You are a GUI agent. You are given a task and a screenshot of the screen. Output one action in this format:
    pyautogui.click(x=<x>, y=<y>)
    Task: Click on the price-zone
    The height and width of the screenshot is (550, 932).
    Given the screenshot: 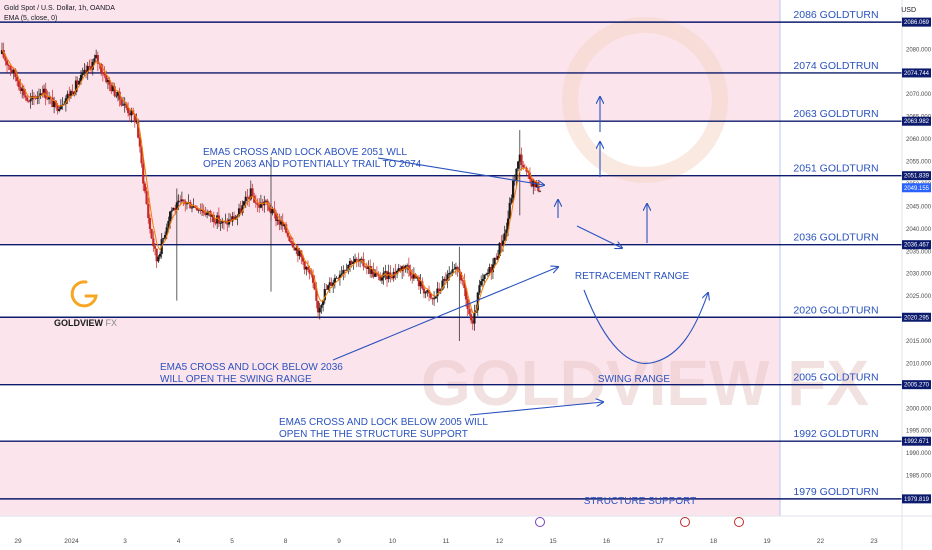 What is the action you would take?
    pyautogui.click(x=390, y=210)
    